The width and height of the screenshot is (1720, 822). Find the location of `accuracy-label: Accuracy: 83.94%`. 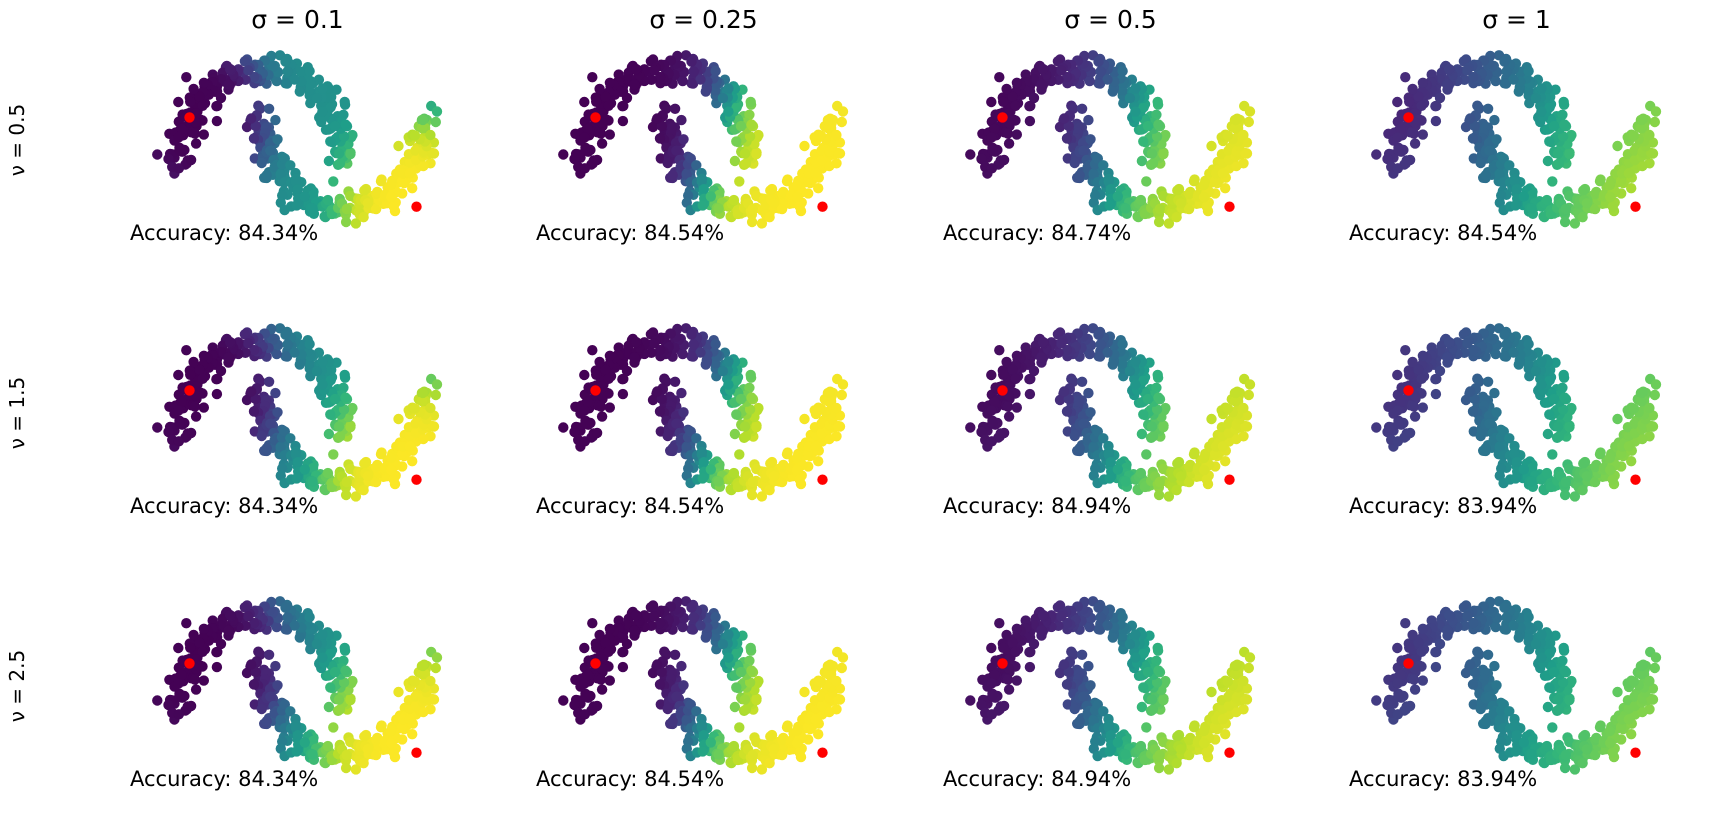

accuracy-label: Accuracy: 83.94% is located at coordinates (1443, 506).